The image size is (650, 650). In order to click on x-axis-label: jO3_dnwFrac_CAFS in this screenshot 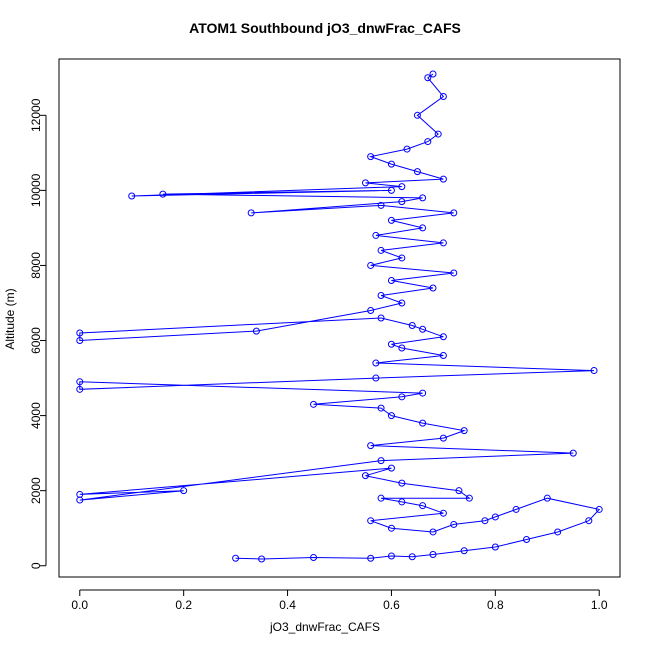, I will do `click(325, 627)`.